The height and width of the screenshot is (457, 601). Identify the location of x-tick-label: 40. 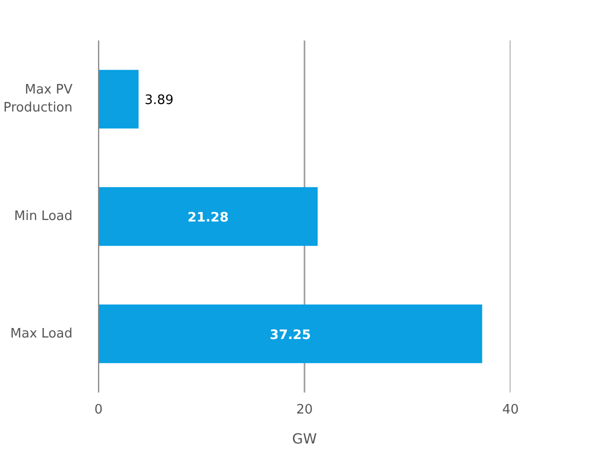
(510, 410).